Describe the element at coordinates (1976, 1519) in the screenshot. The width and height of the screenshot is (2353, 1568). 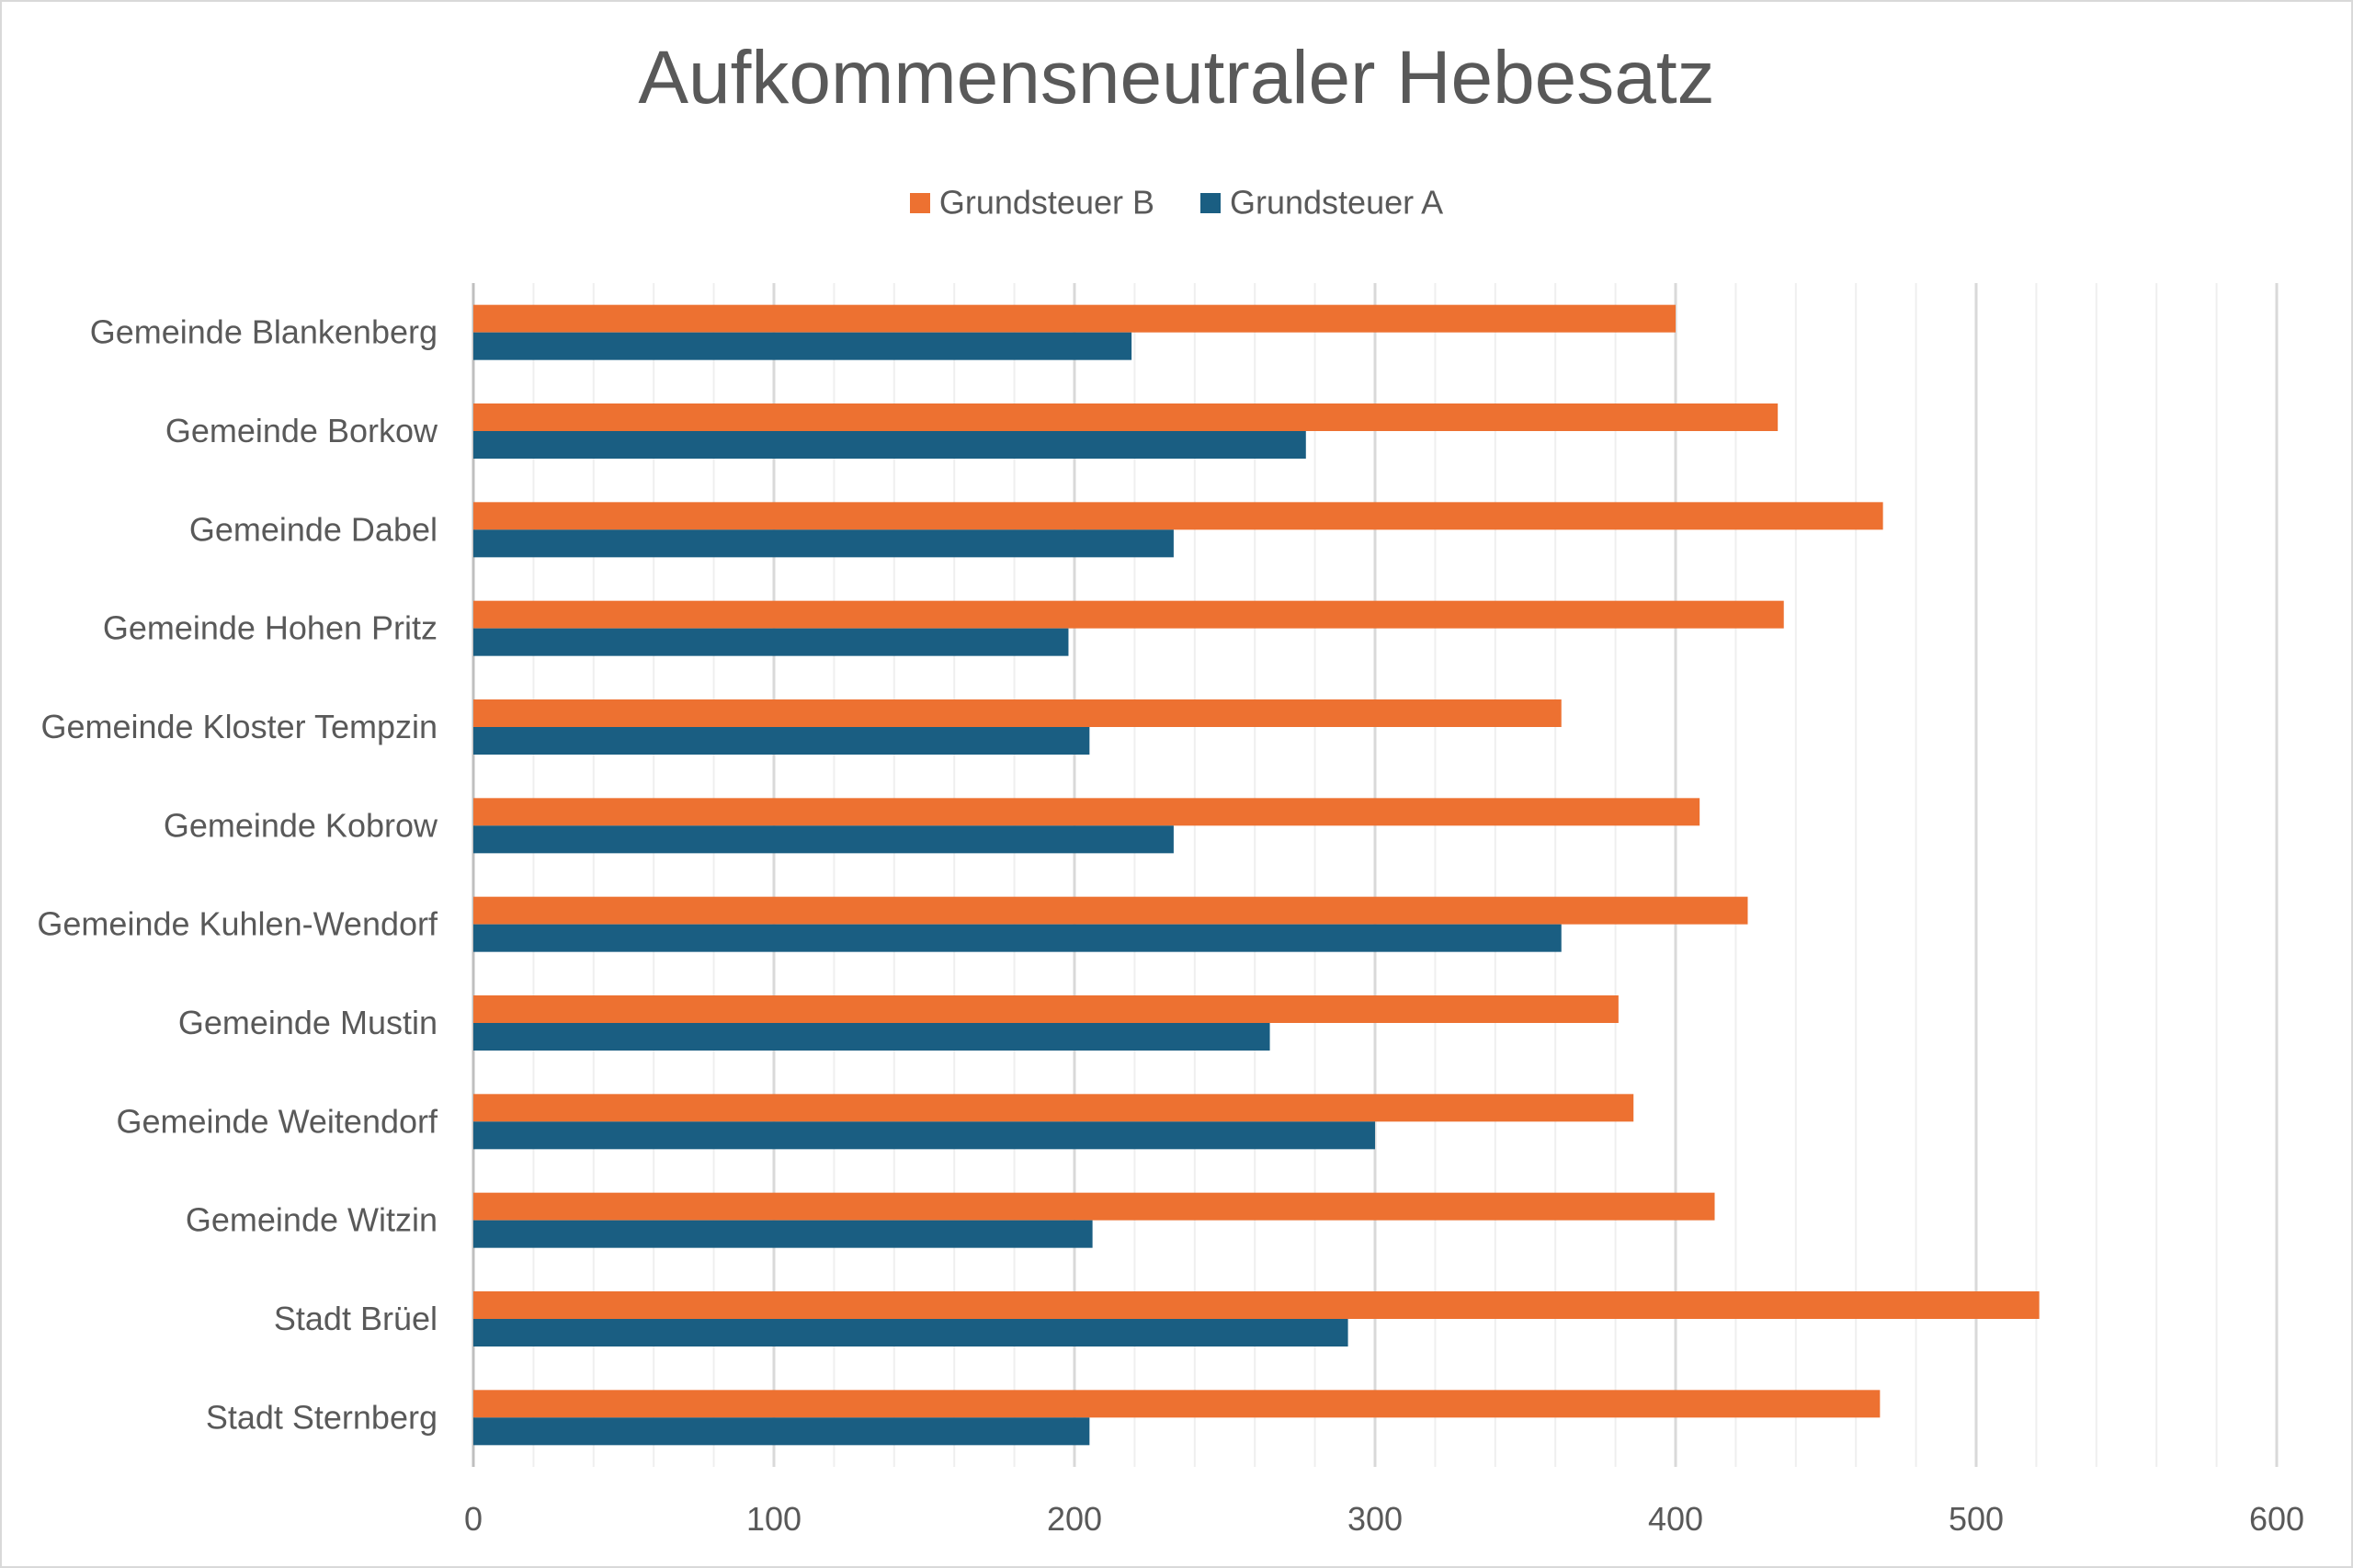
I see `x-tick-label: 500` at that location.